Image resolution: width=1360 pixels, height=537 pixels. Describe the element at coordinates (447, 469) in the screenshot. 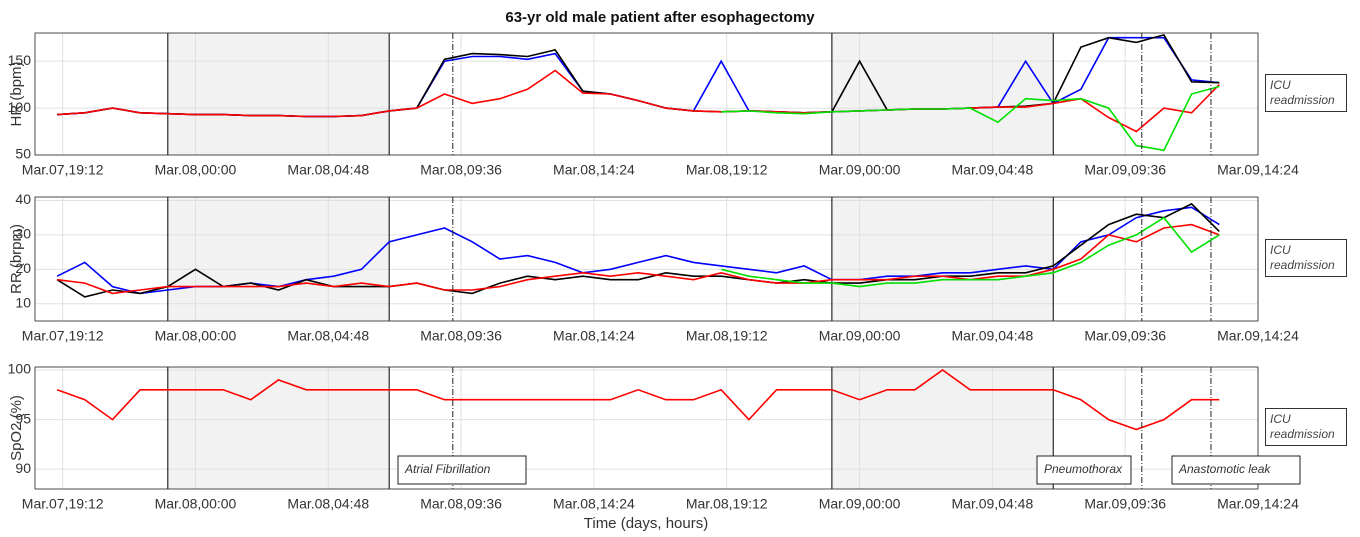

I see `annotation: Atrial Fibrillation` at that location.